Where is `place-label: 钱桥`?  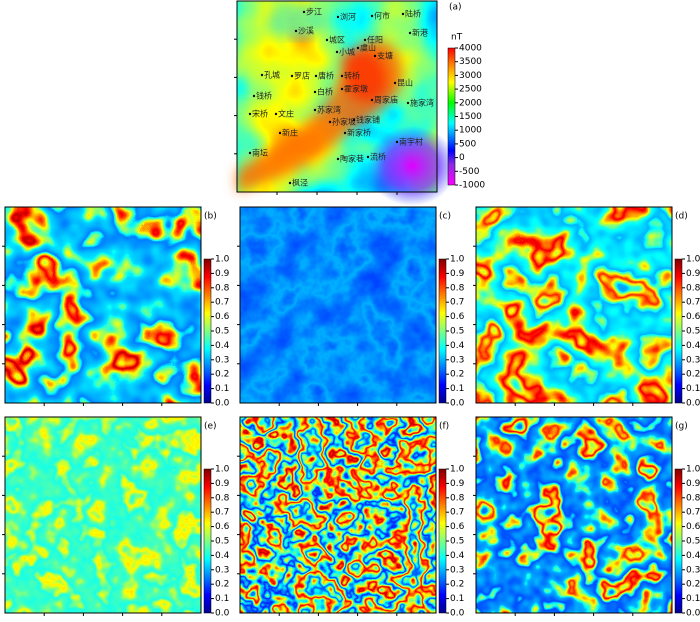
place-label: 钱桥 is located at coordinates (264, 96).